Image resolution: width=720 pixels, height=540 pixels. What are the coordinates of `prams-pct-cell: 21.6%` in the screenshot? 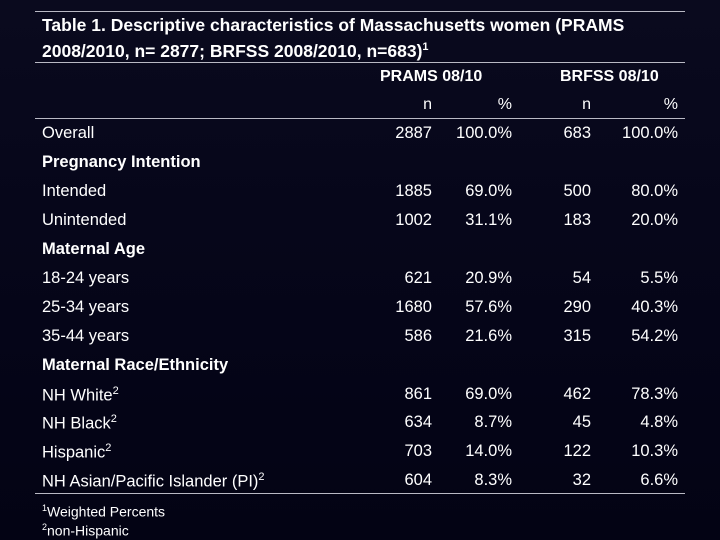 It's located at (488, 336).